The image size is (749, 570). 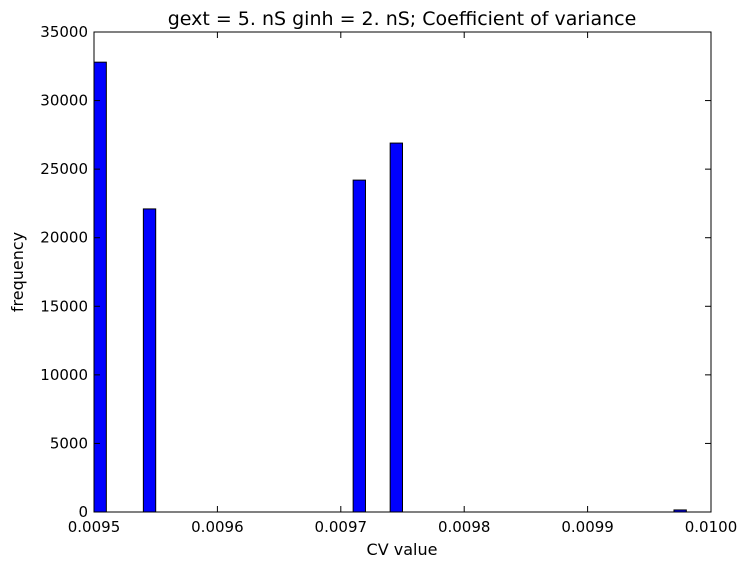 I want to click on x-tick-label-3: 0.0098, so click(x=464, y=527).